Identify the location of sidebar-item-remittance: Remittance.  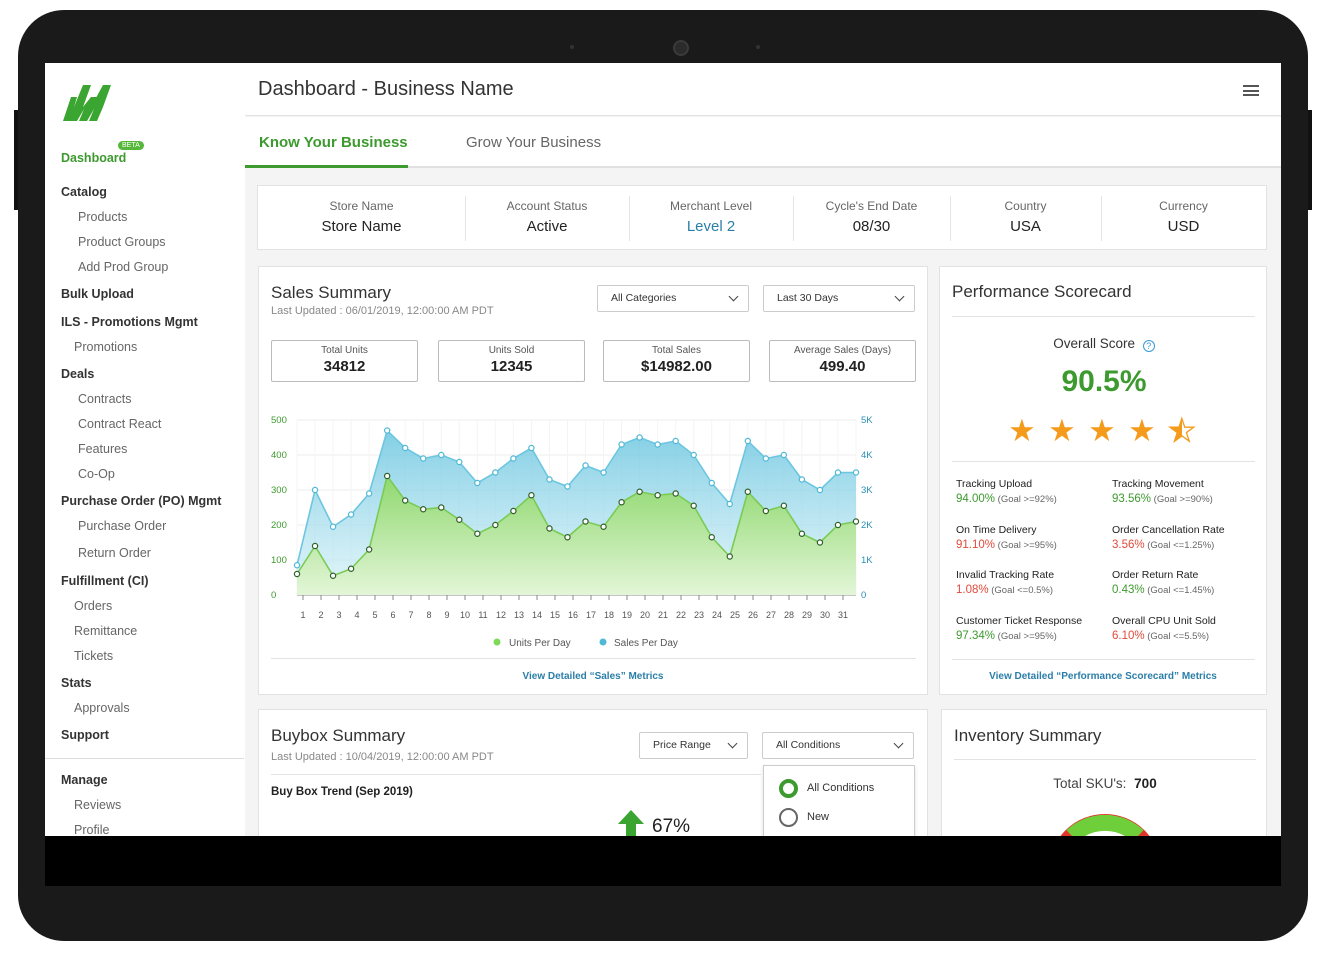
(106, 631).